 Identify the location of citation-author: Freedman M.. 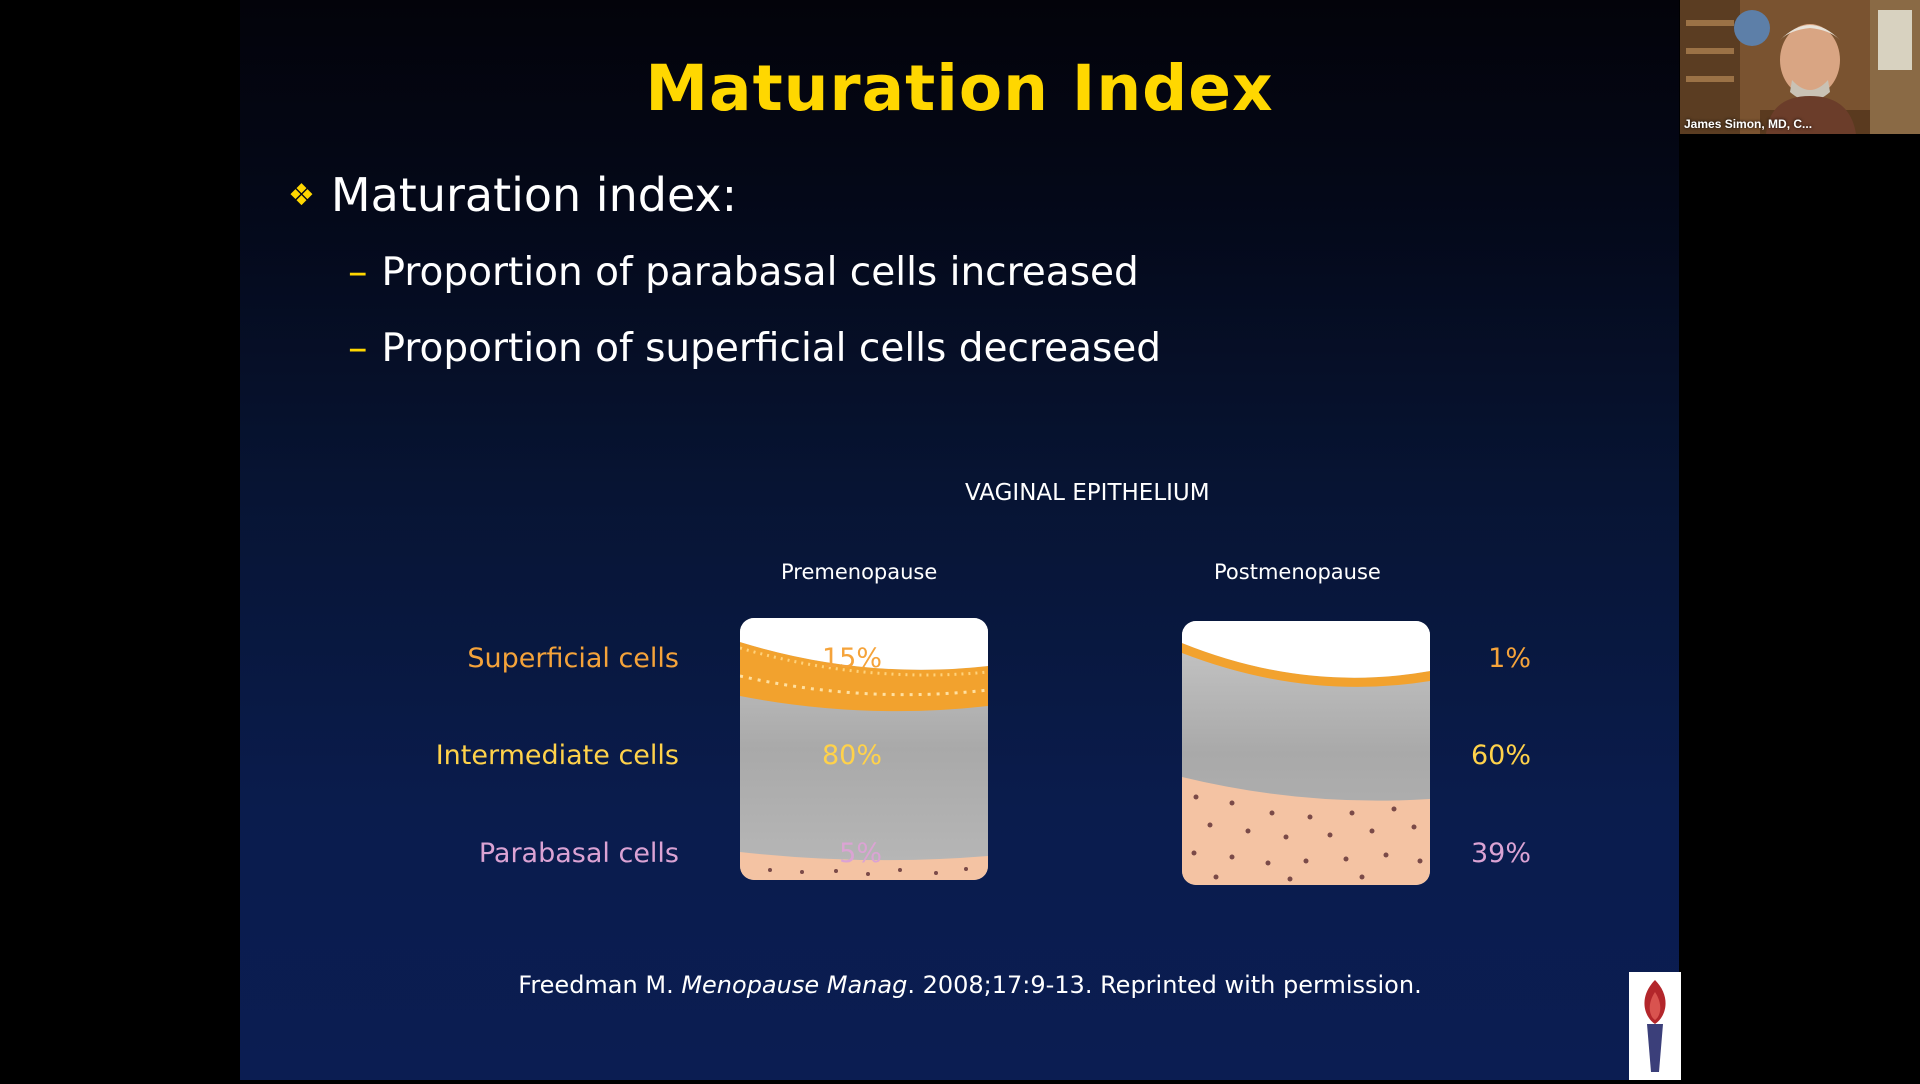
(600, 985).